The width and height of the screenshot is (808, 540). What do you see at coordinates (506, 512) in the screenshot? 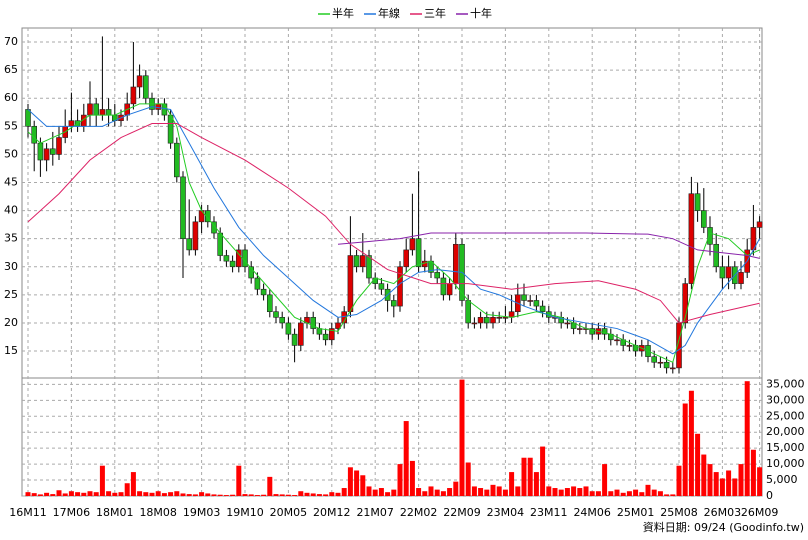
I see `x-tick-label: 23M04` at bounding box center [506, 512].